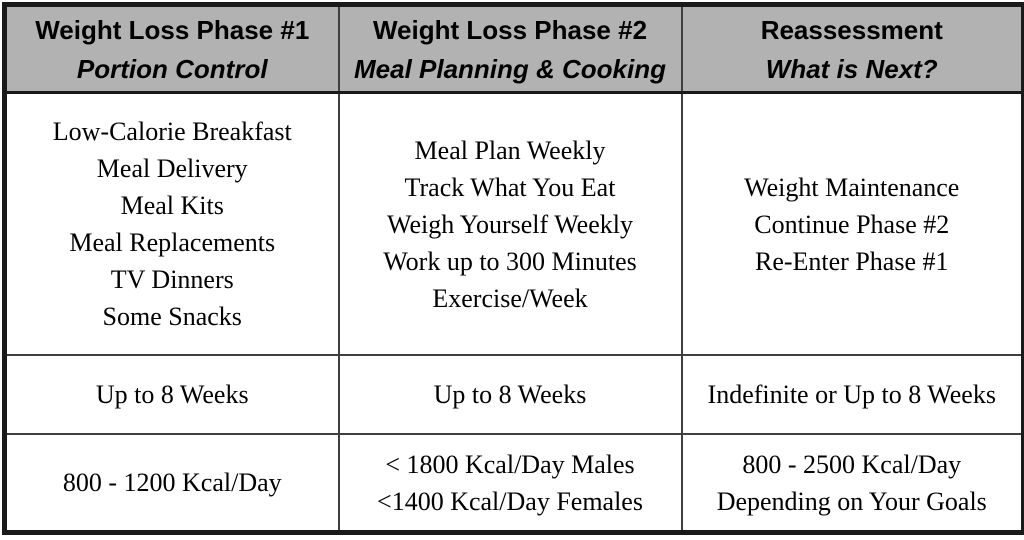 The height and width of the screenshot is (540, 1024). Describe the element at coordinates (172, 243) in the screenshot. I see `strategy-line: Meal Replacements` at that location.